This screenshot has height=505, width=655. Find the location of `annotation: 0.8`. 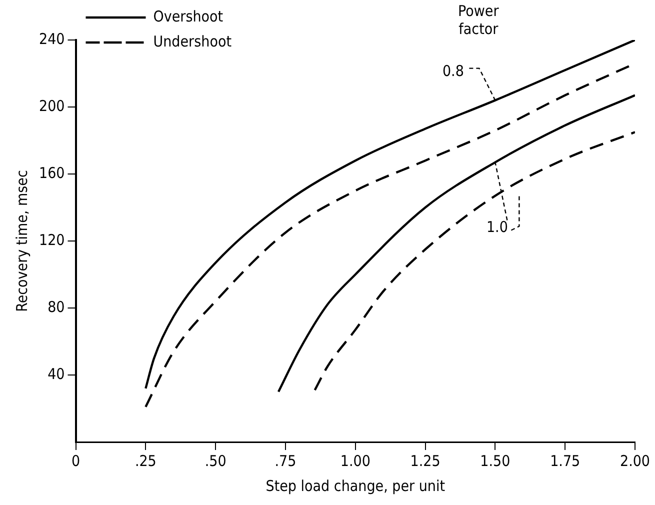

annotation: 0.8 is located at coordinates (453, 71).